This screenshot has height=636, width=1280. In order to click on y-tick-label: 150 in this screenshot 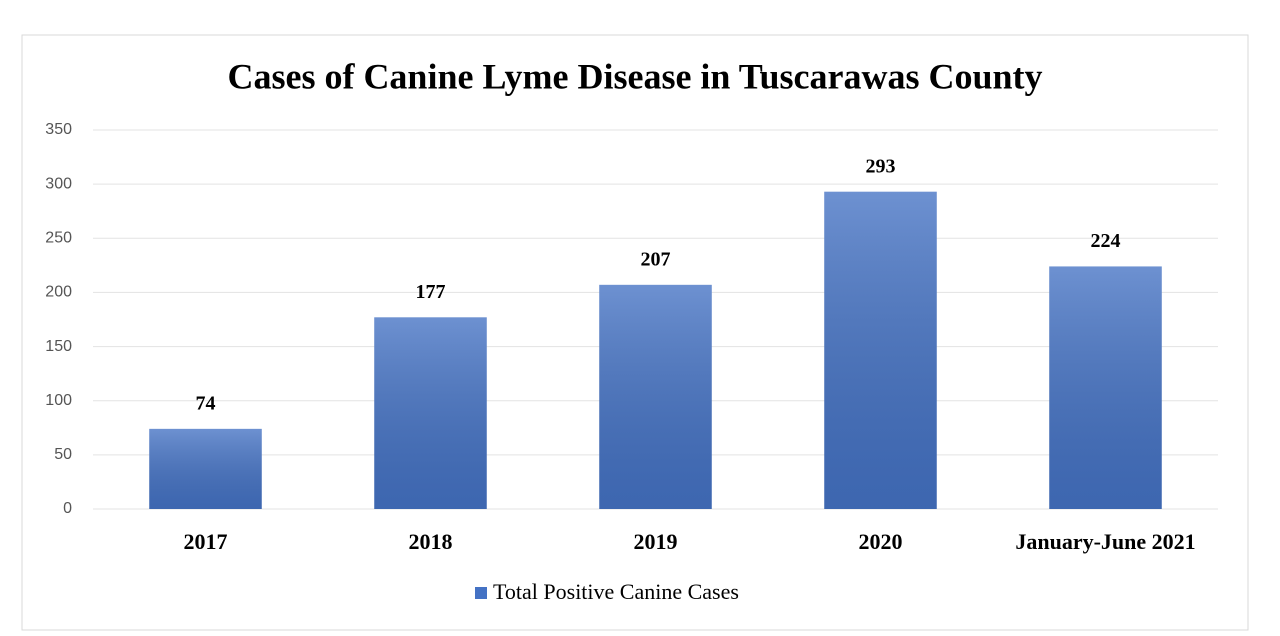, I will do `click(58, 346)`.